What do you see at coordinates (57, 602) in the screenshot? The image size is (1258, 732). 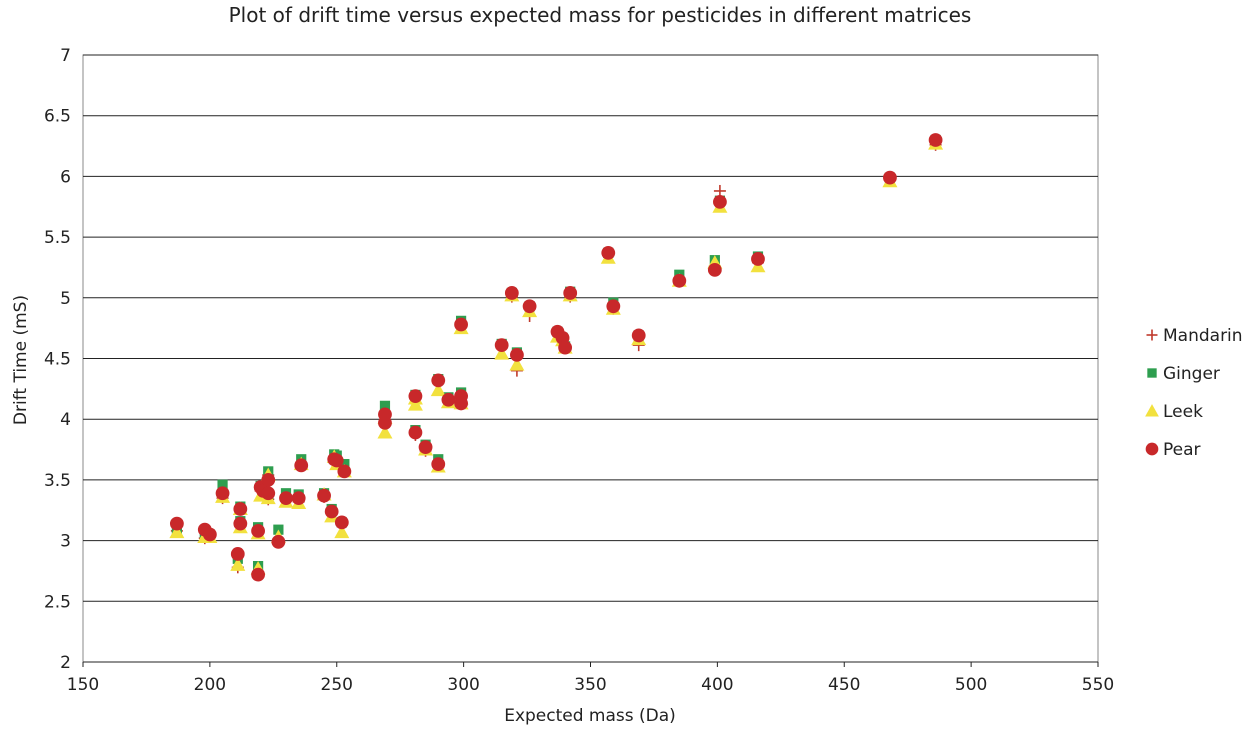 I see `y-tick-label: 2.5` at bounding box center [57, 602].